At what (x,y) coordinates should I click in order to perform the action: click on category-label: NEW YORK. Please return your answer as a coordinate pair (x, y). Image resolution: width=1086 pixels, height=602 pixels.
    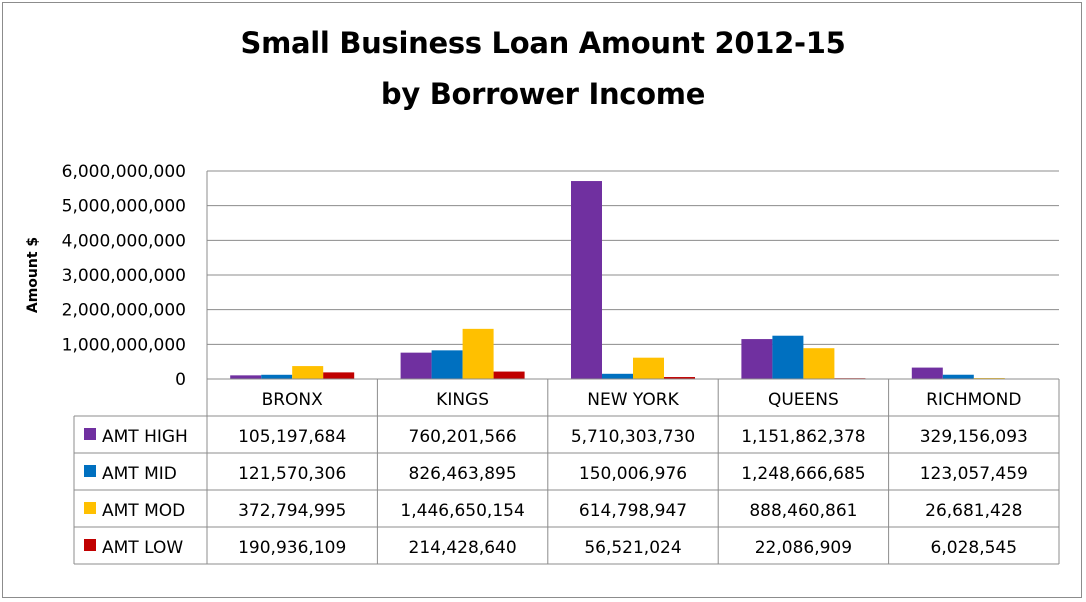
    Looking at the image, I should click on (633, 400).